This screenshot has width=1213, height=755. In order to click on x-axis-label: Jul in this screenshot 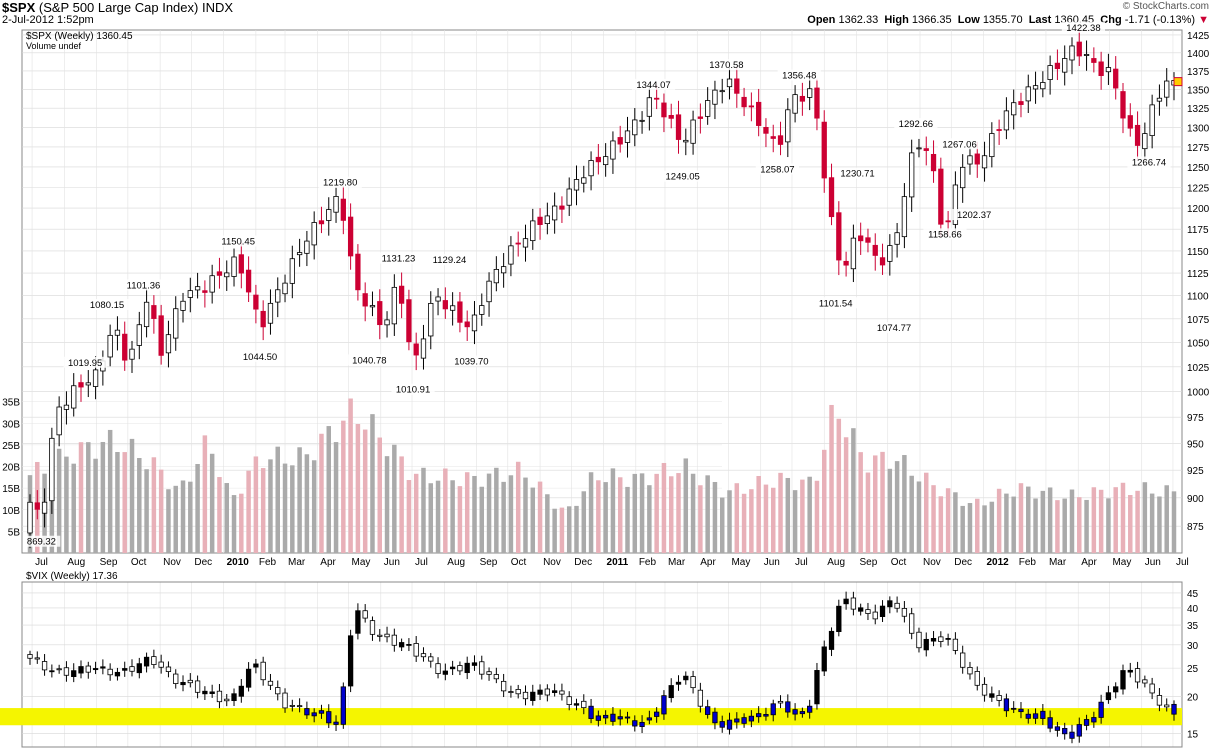, I will do `click(41, 562)`.